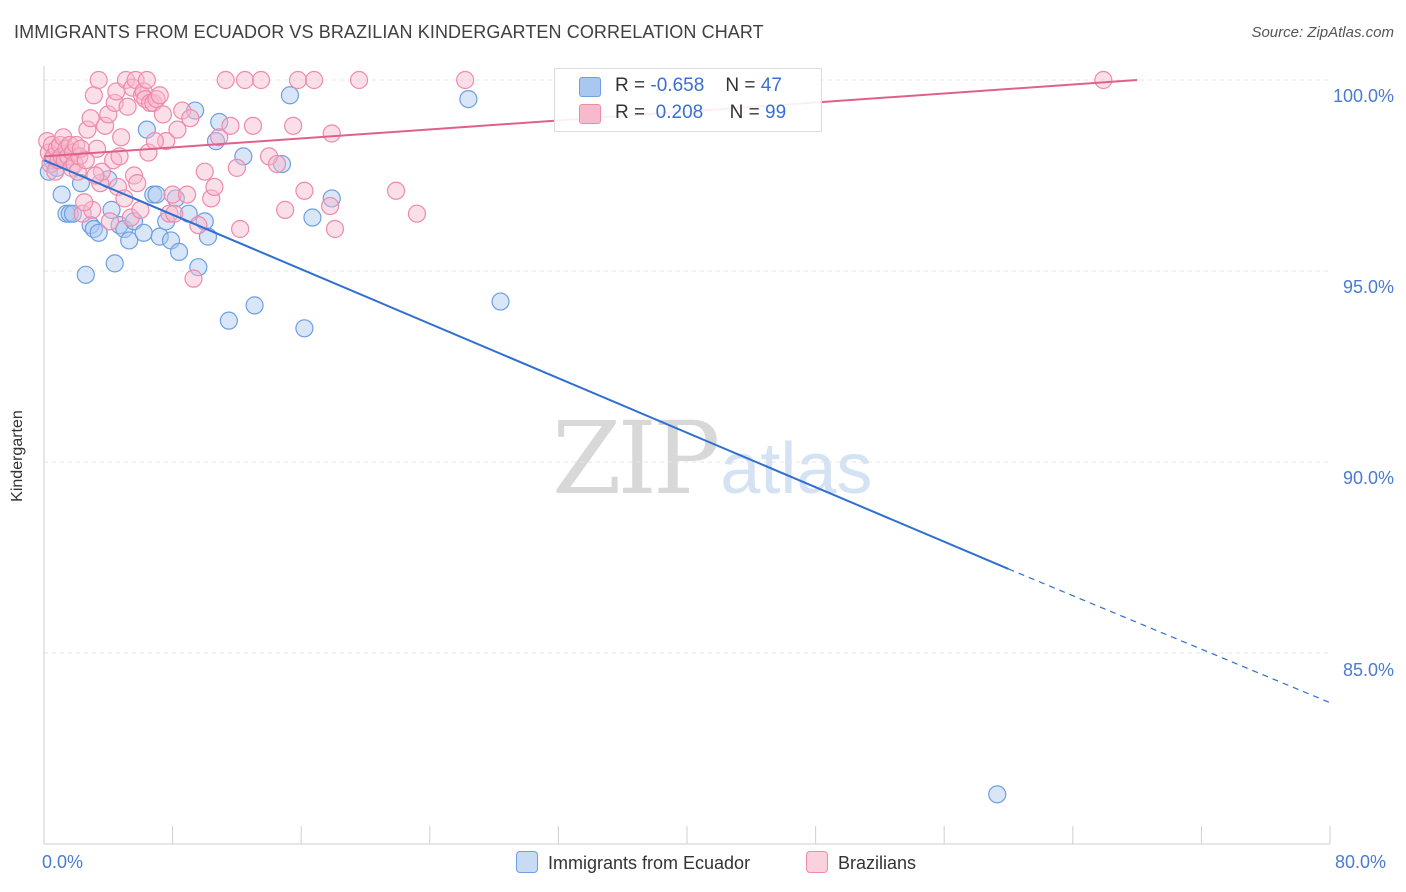  What do you see at coordinates (1169, 636) in the screenshot?
I see `ecuador-trend-extension` at bounding box center [1169, 636].